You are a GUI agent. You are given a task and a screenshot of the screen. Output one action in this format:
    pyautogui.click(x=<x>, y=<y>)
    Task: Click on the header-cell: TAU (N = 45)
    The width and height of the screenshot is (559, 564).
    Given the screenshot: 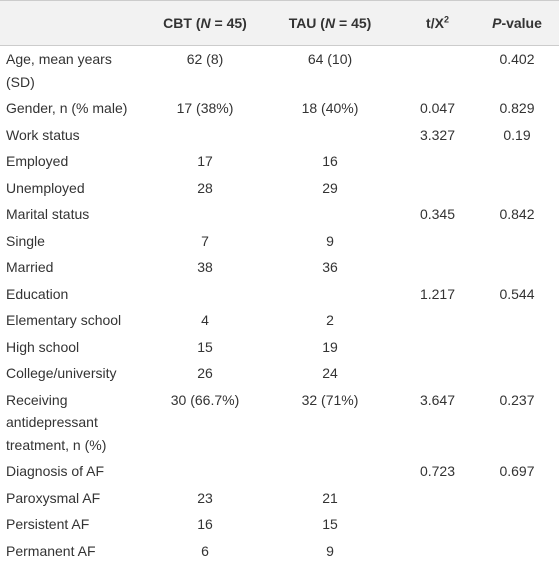 What is the action you would take?
    pyautogui.click(x=330, y=23)
    